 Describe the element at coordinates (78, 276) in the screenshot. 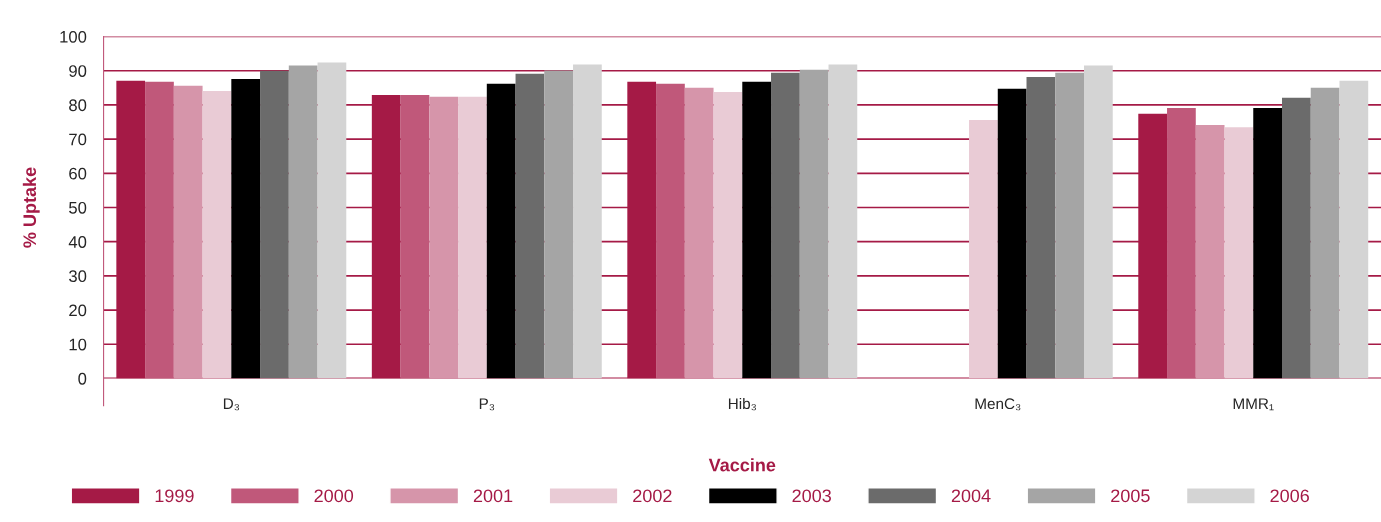

I see `y-tick-label: 30` at that location.